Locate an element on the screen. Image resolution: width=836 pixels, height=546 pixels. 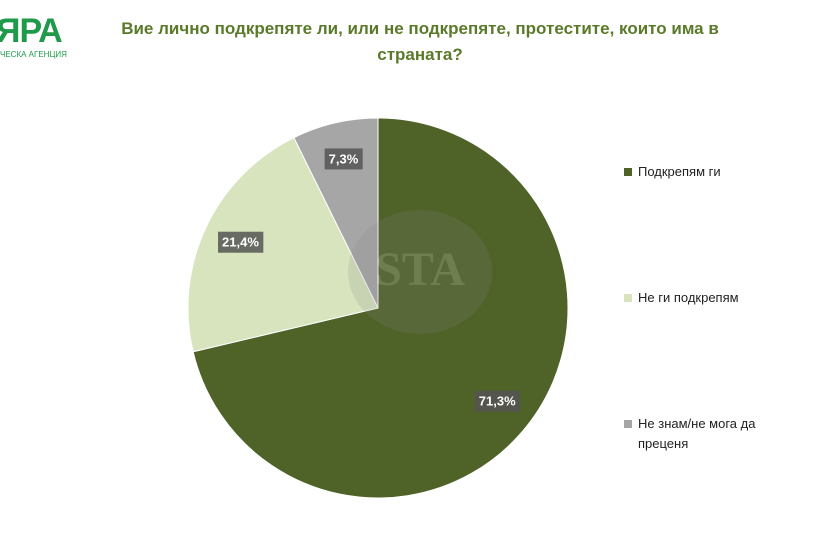
value-label: 7,3% is located at coordinates (344, 158).